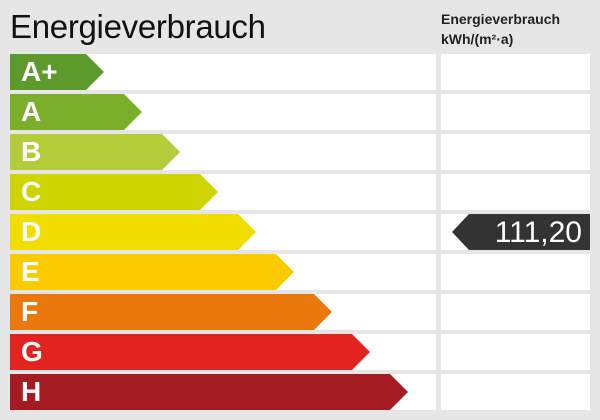  Describe the element at coordinates (30, 271) in the screenshot. I see `energy-class-label: E` at that location.